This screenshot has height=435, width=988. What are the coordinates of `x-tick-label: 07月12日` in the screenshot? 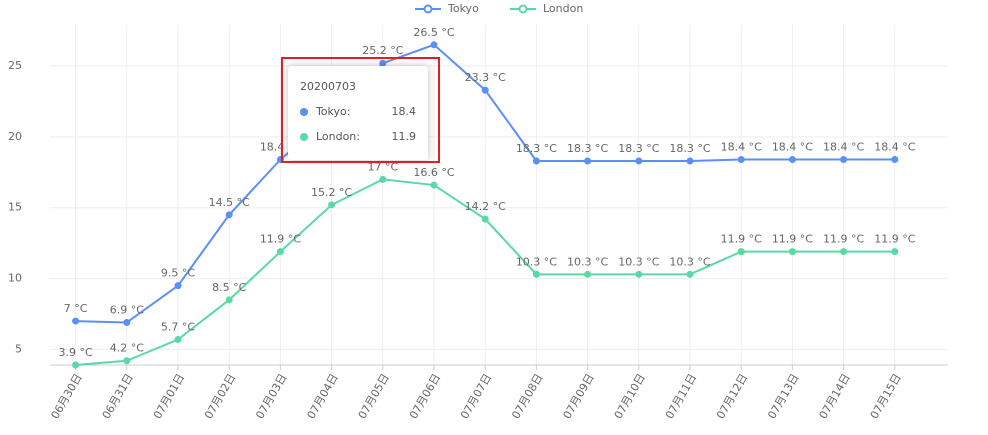 It's located at (732, 397).